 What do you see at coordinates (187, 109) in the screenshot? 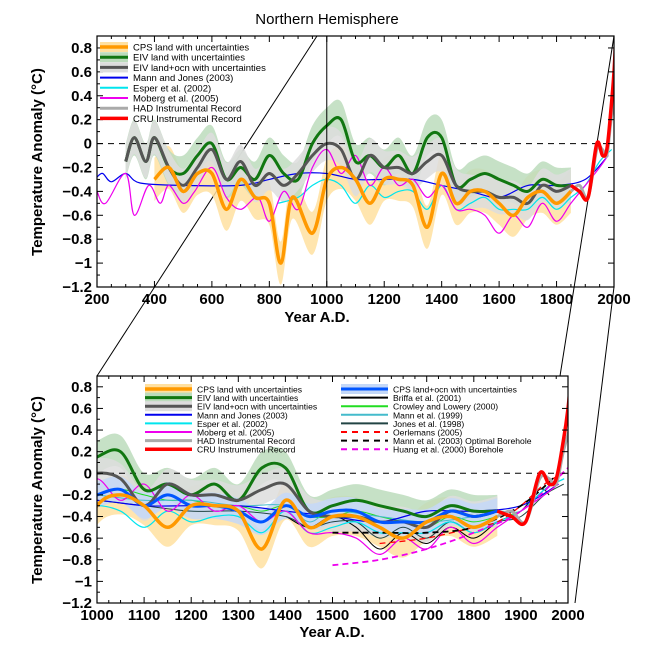
I see `top-legend-label: HAD Instrumental Record` at bounding box center [187, 109].